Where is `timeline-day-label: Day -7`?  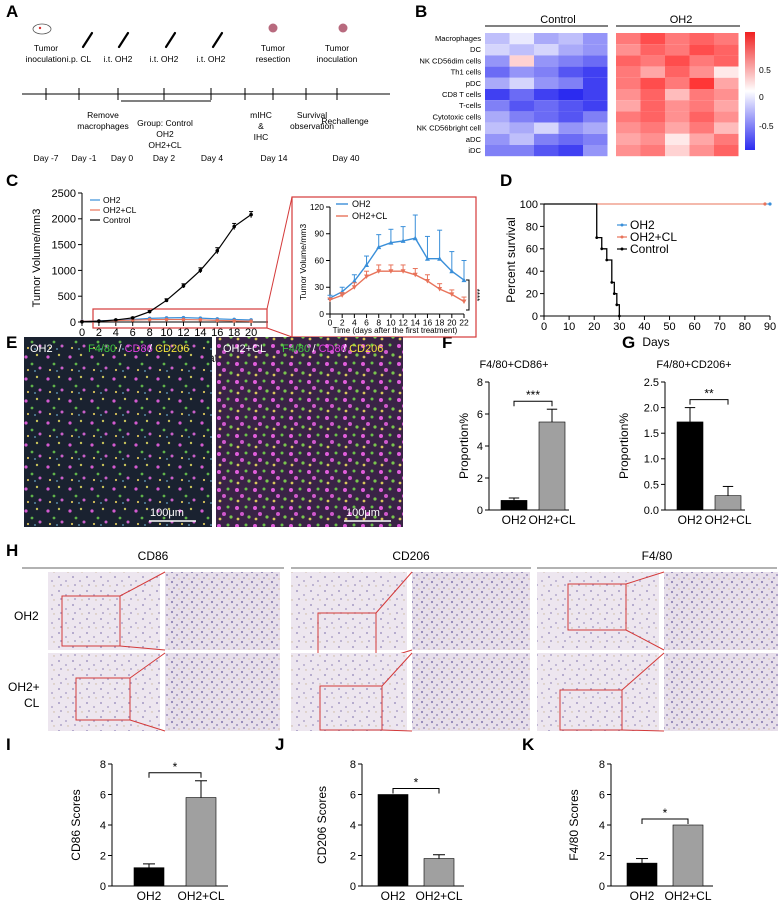 timeline-day-label: Day -7 is located at coordinates (45, 158).